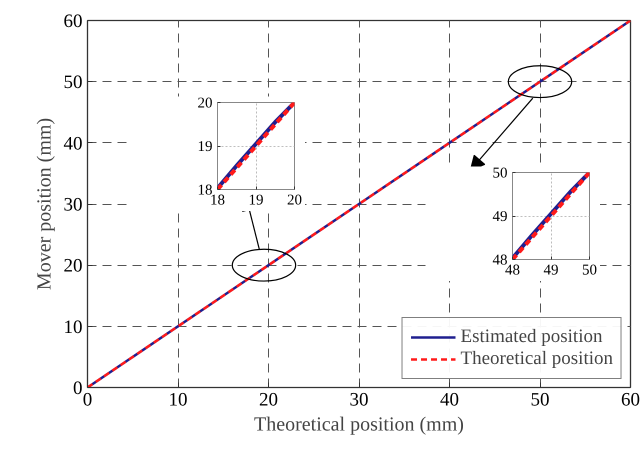  I want to click on y-tick-label: 49, so click(500, 217).